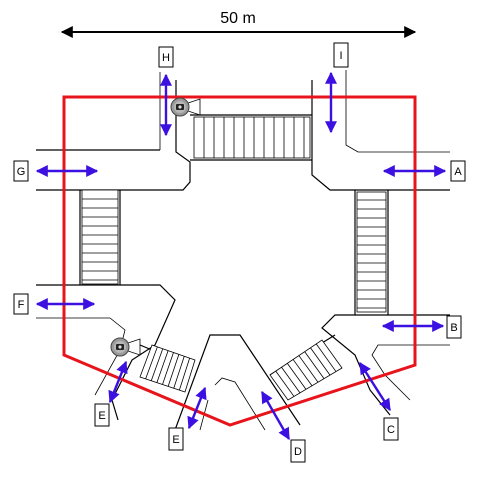 This screenshot has width=499, height=479. I want to click on label-e-left: E, so click(102, 415).